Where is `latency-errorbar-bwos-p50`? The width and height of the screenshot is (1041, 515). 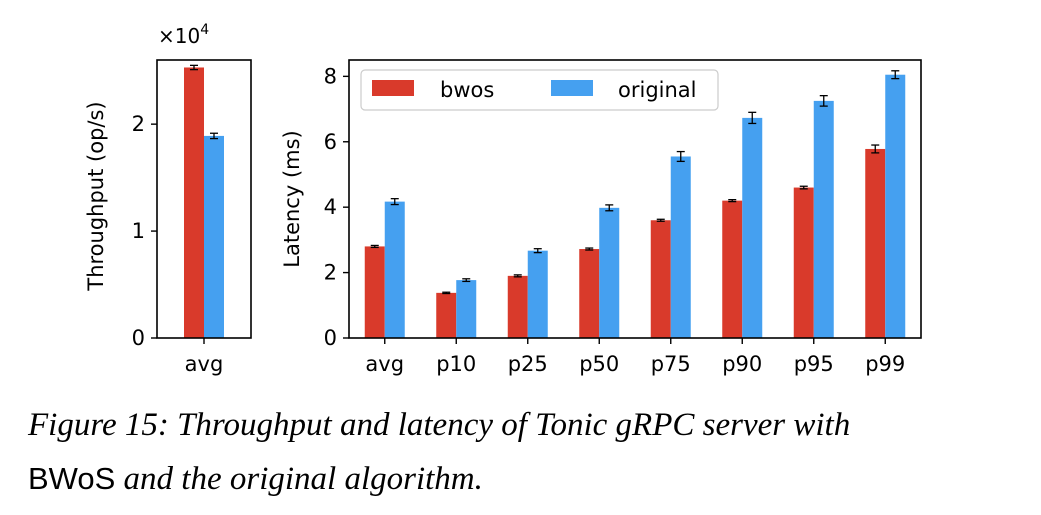
latency-errorbar-bwos-p50 is located at coordinates (589, 249).